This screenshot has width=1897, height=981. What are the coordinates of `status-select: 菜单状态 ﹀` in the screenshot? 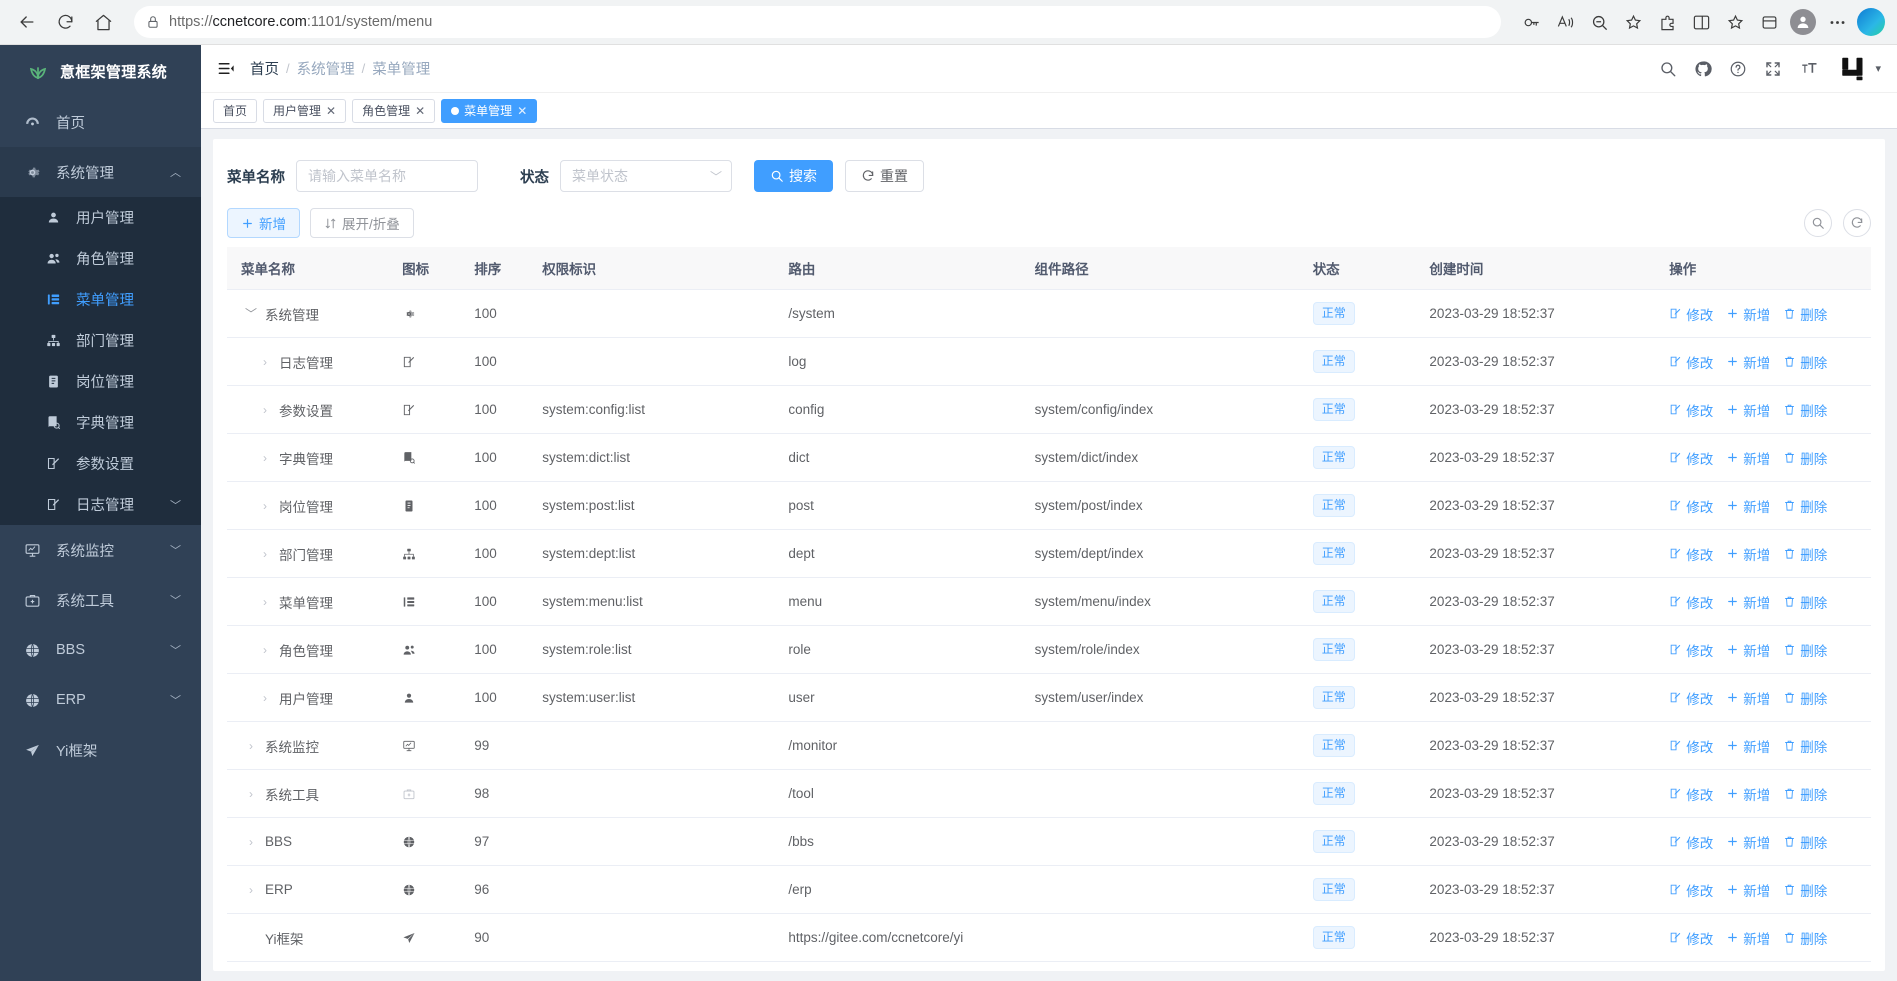 It's located at (646, 176).